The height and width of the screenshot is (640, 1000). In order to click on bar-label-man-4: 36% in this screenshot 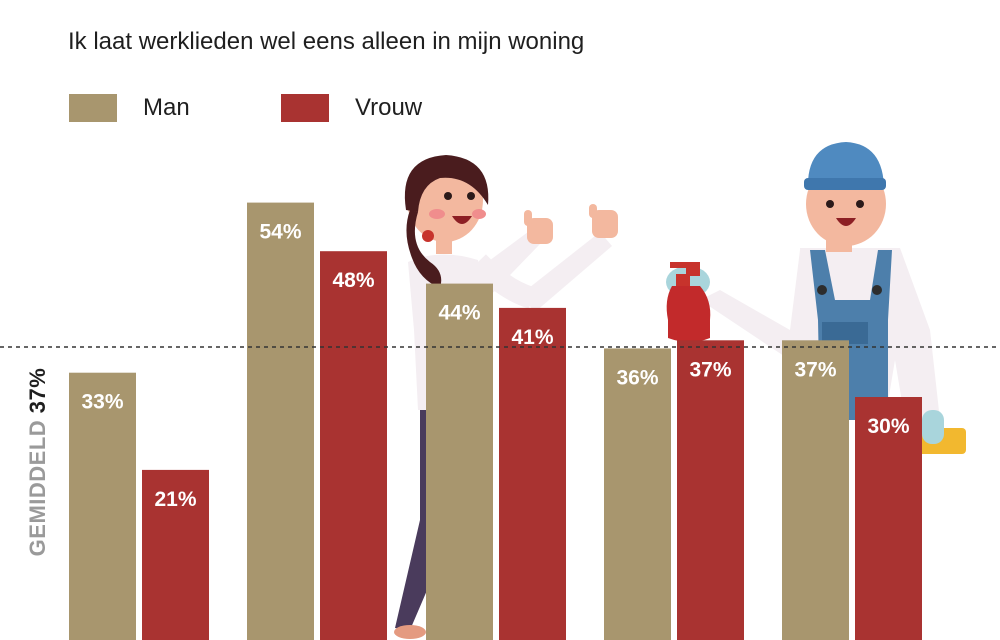, I will do `click(637, 377)`.